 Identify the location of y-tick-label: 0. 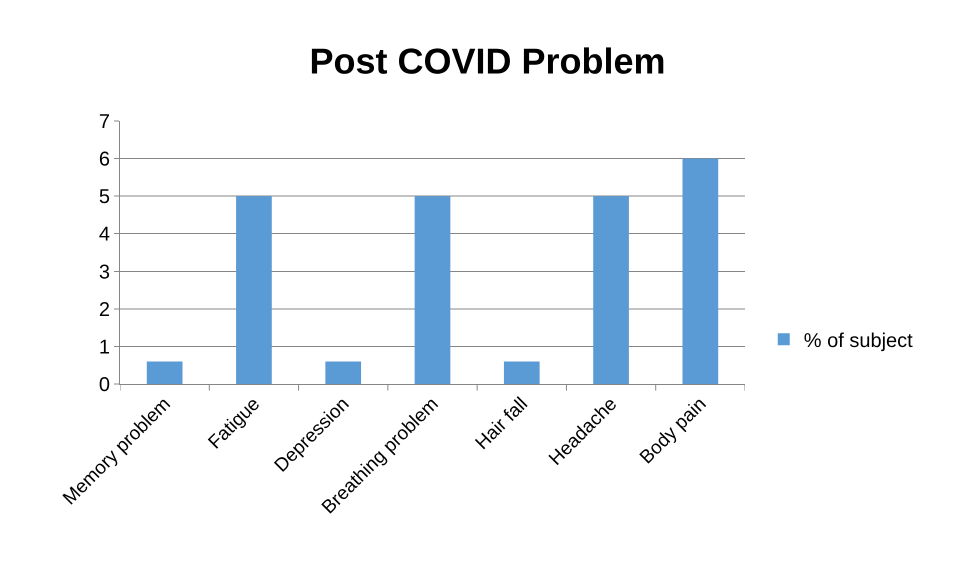
(104, 385).